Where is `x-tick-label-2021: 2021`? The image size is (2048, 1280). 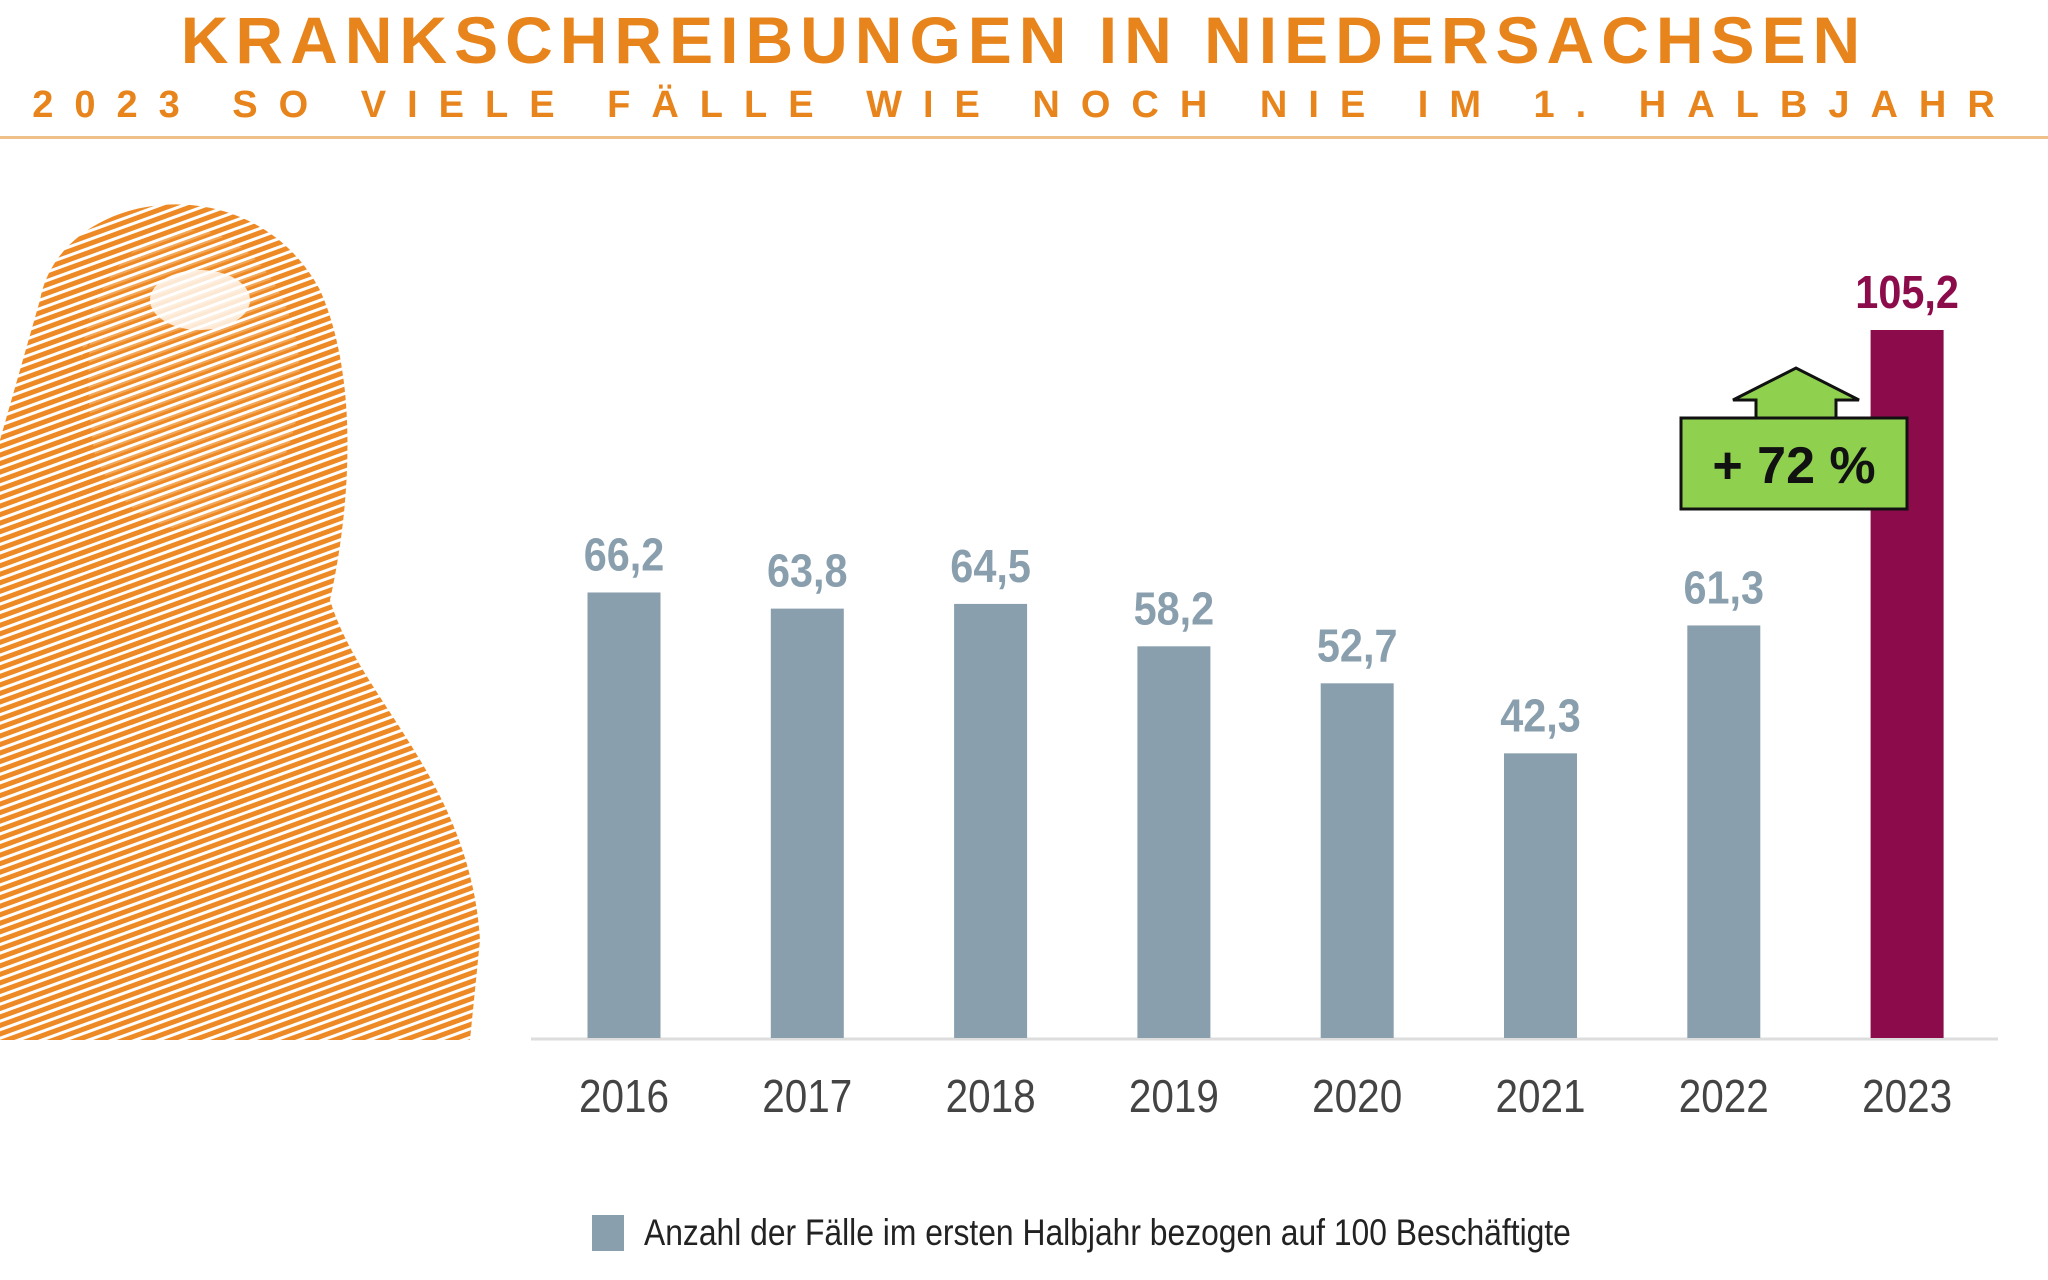
x-tick-label-2021: 2021 is located at coordinates (1540, 1097).